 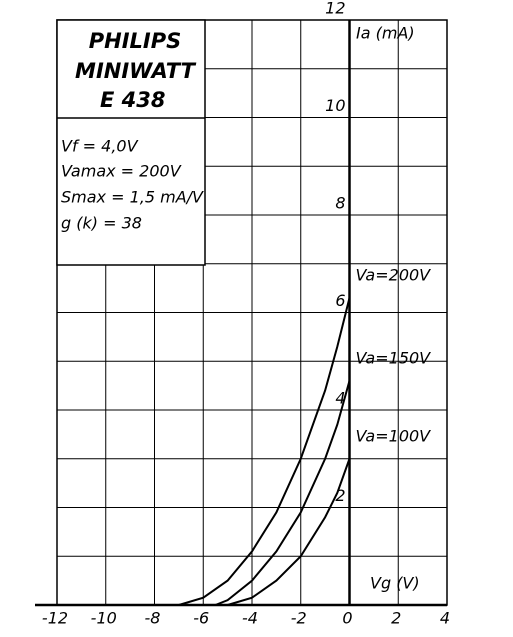 I want to click on param: Vamax = 200V, so click(x=121, y=171).